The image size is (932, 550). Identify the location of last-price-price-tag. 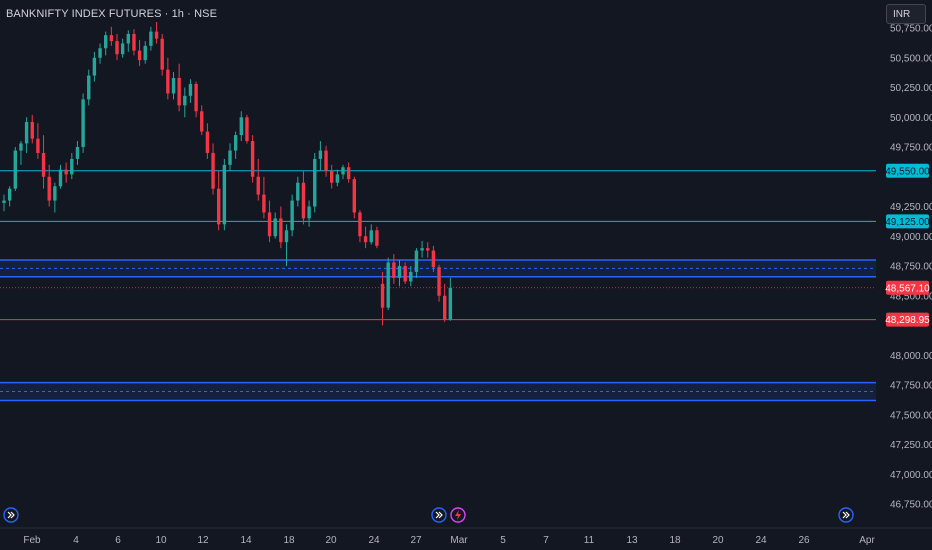
(907, 287).